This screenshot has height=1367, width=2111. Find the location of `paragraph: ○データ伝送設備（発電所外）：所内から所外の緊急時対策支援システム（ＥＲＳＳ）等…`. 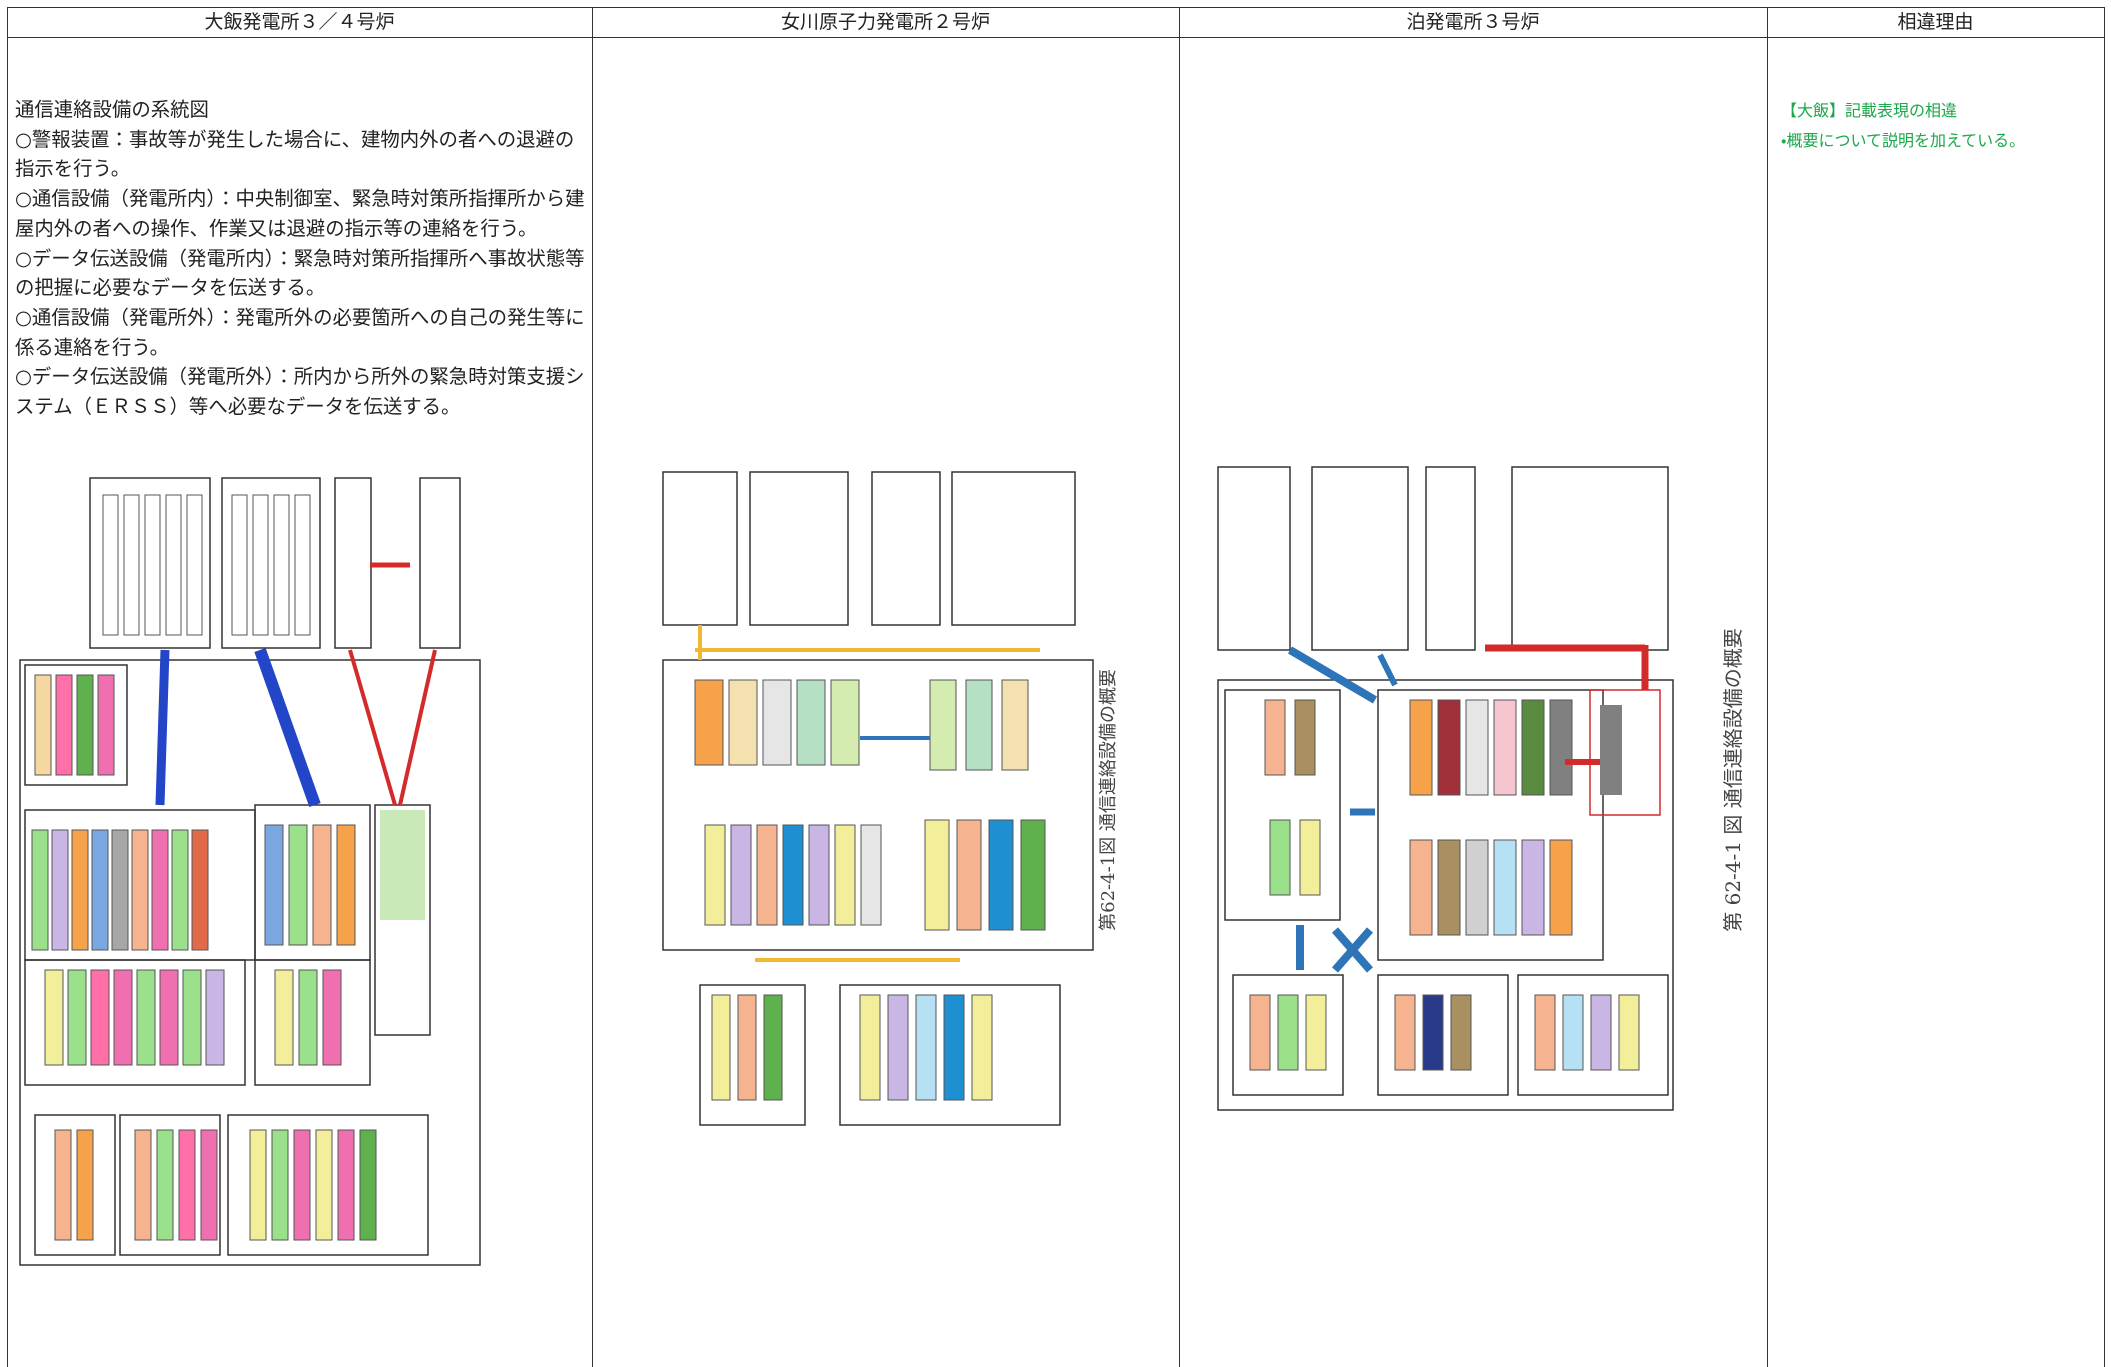

paragraph: ○データ伝送設備（発電所外）：所内から所外の緊急時対策支援システム（ＥＲＳＳ）等… is located at coordinates (300, 392).